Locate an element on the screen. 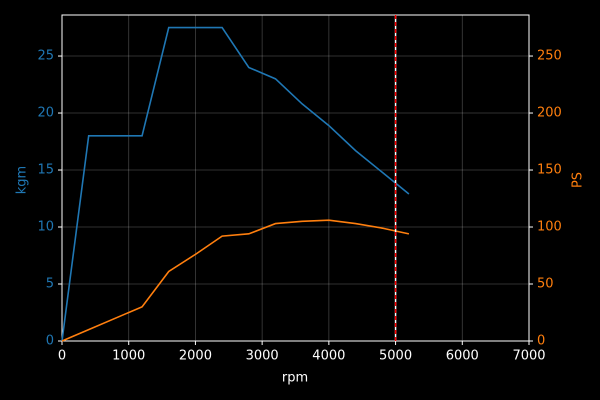 Image resolution: width=600 pixels, height=400 pixels. y-tick-label: 25 is located at coordinates (45, 56).